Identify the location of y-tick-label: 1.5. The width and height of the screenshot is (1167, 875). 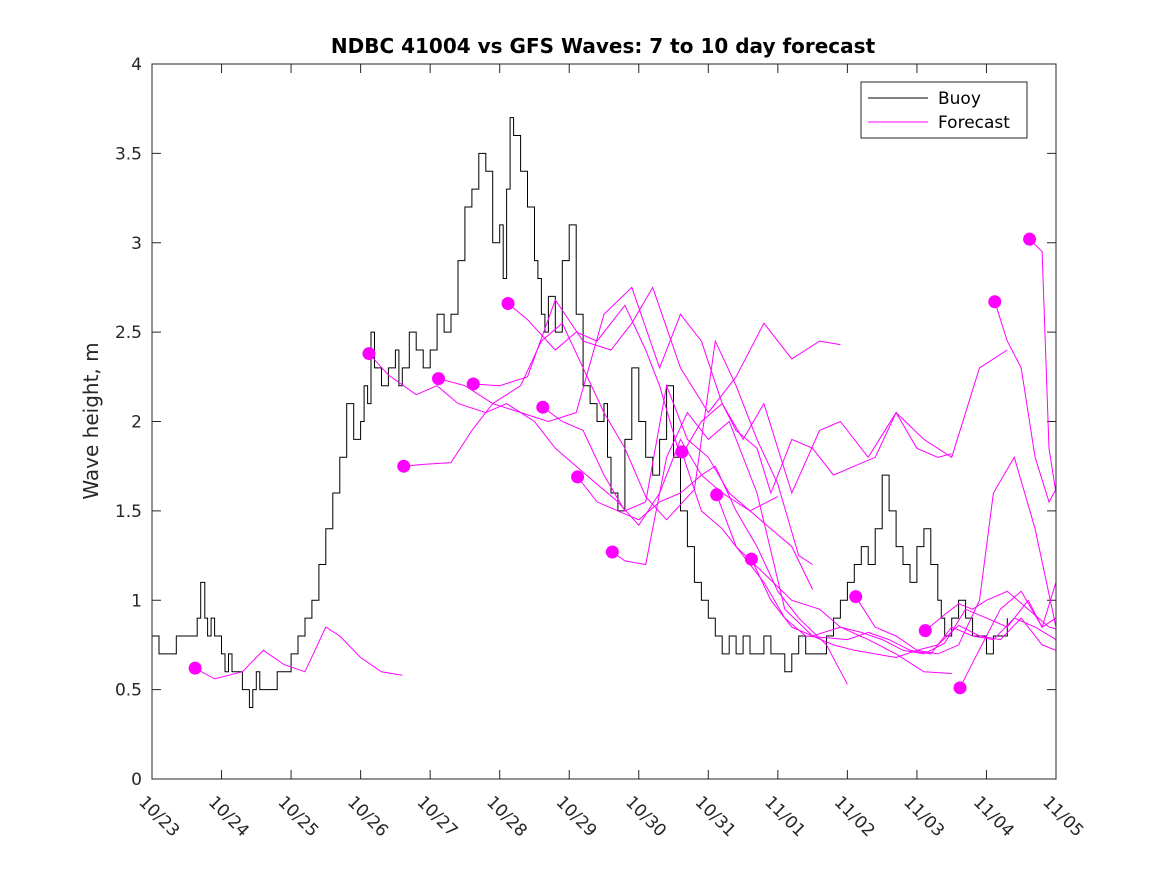
(128, 512).